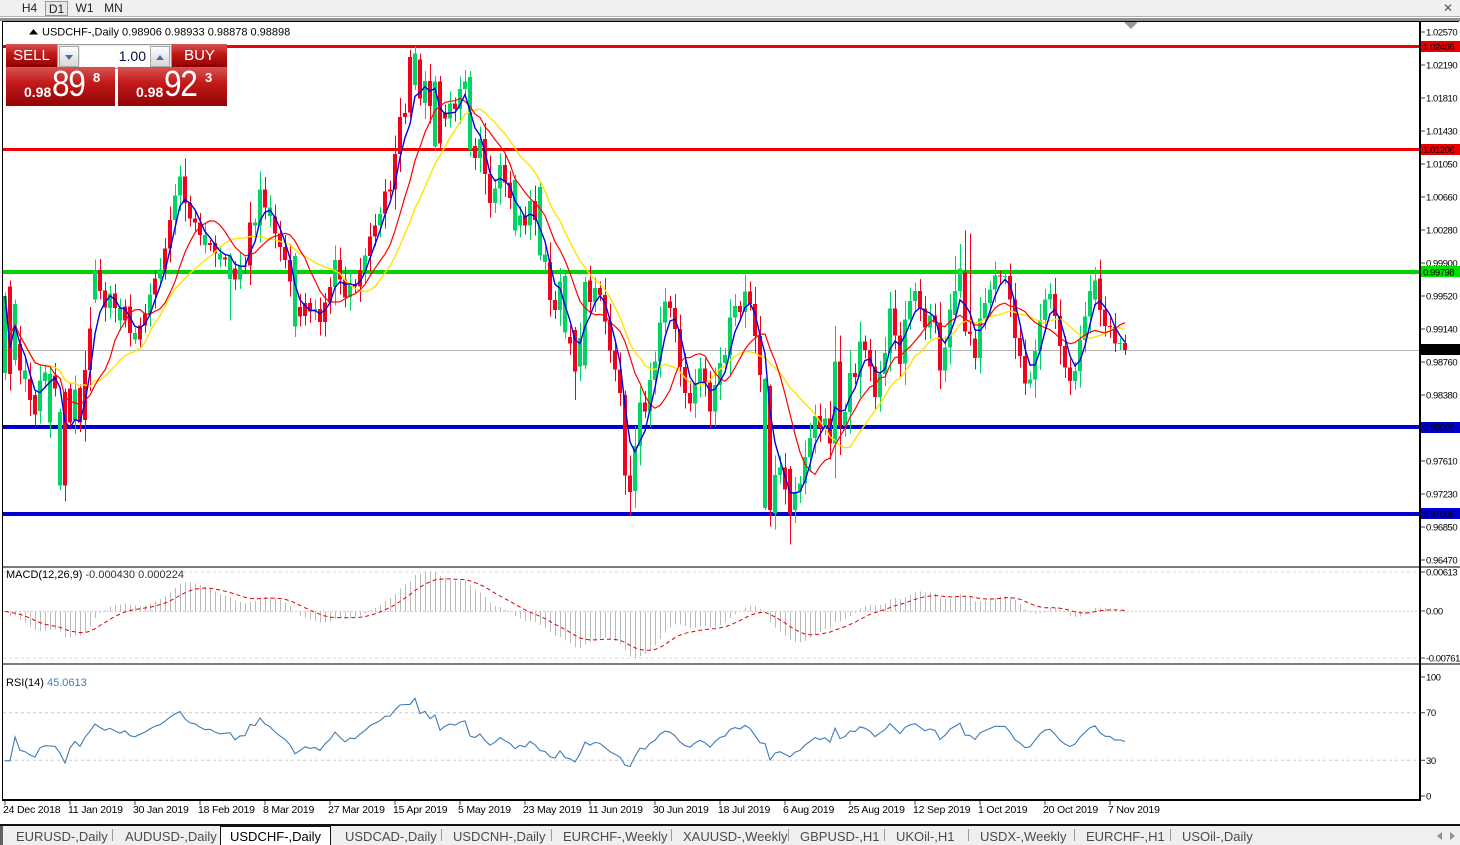 This screenshot has height=845, width=1460. What do you see at coordinates (46, 683) in the screenshot?
I see `svg-text: RSI(14) 45.0613` at bounding box center [46, 683].